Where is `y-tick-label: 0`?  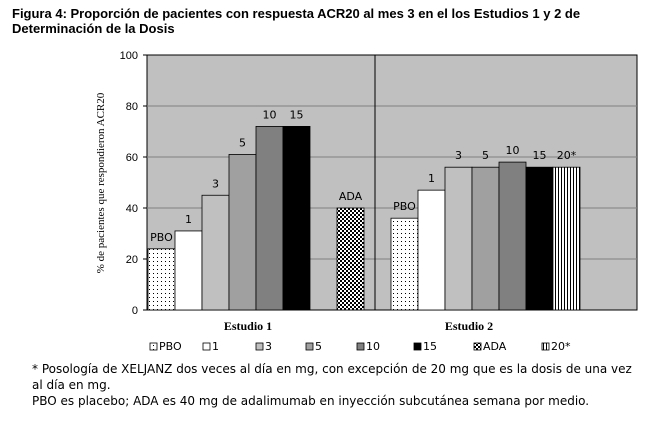
y-tick-label: 0 is located at coordinates (135, 311).